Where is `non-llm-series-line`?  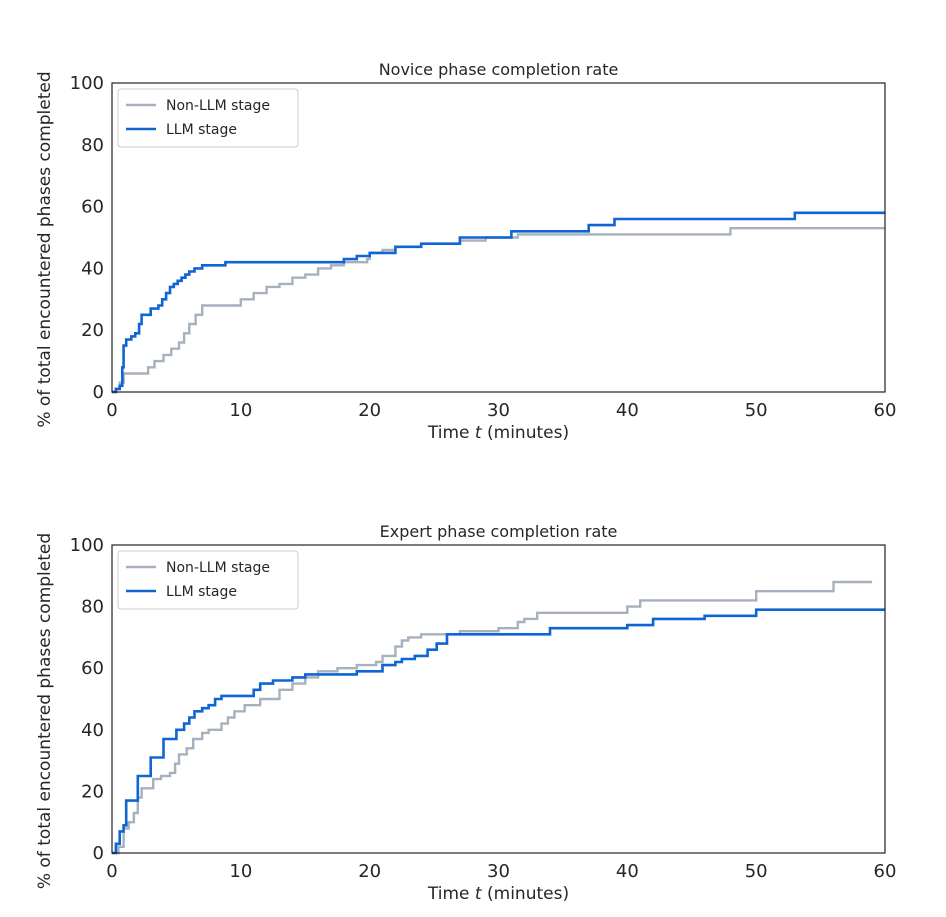
non-llm-series-line is located at coordinates (498, 310).